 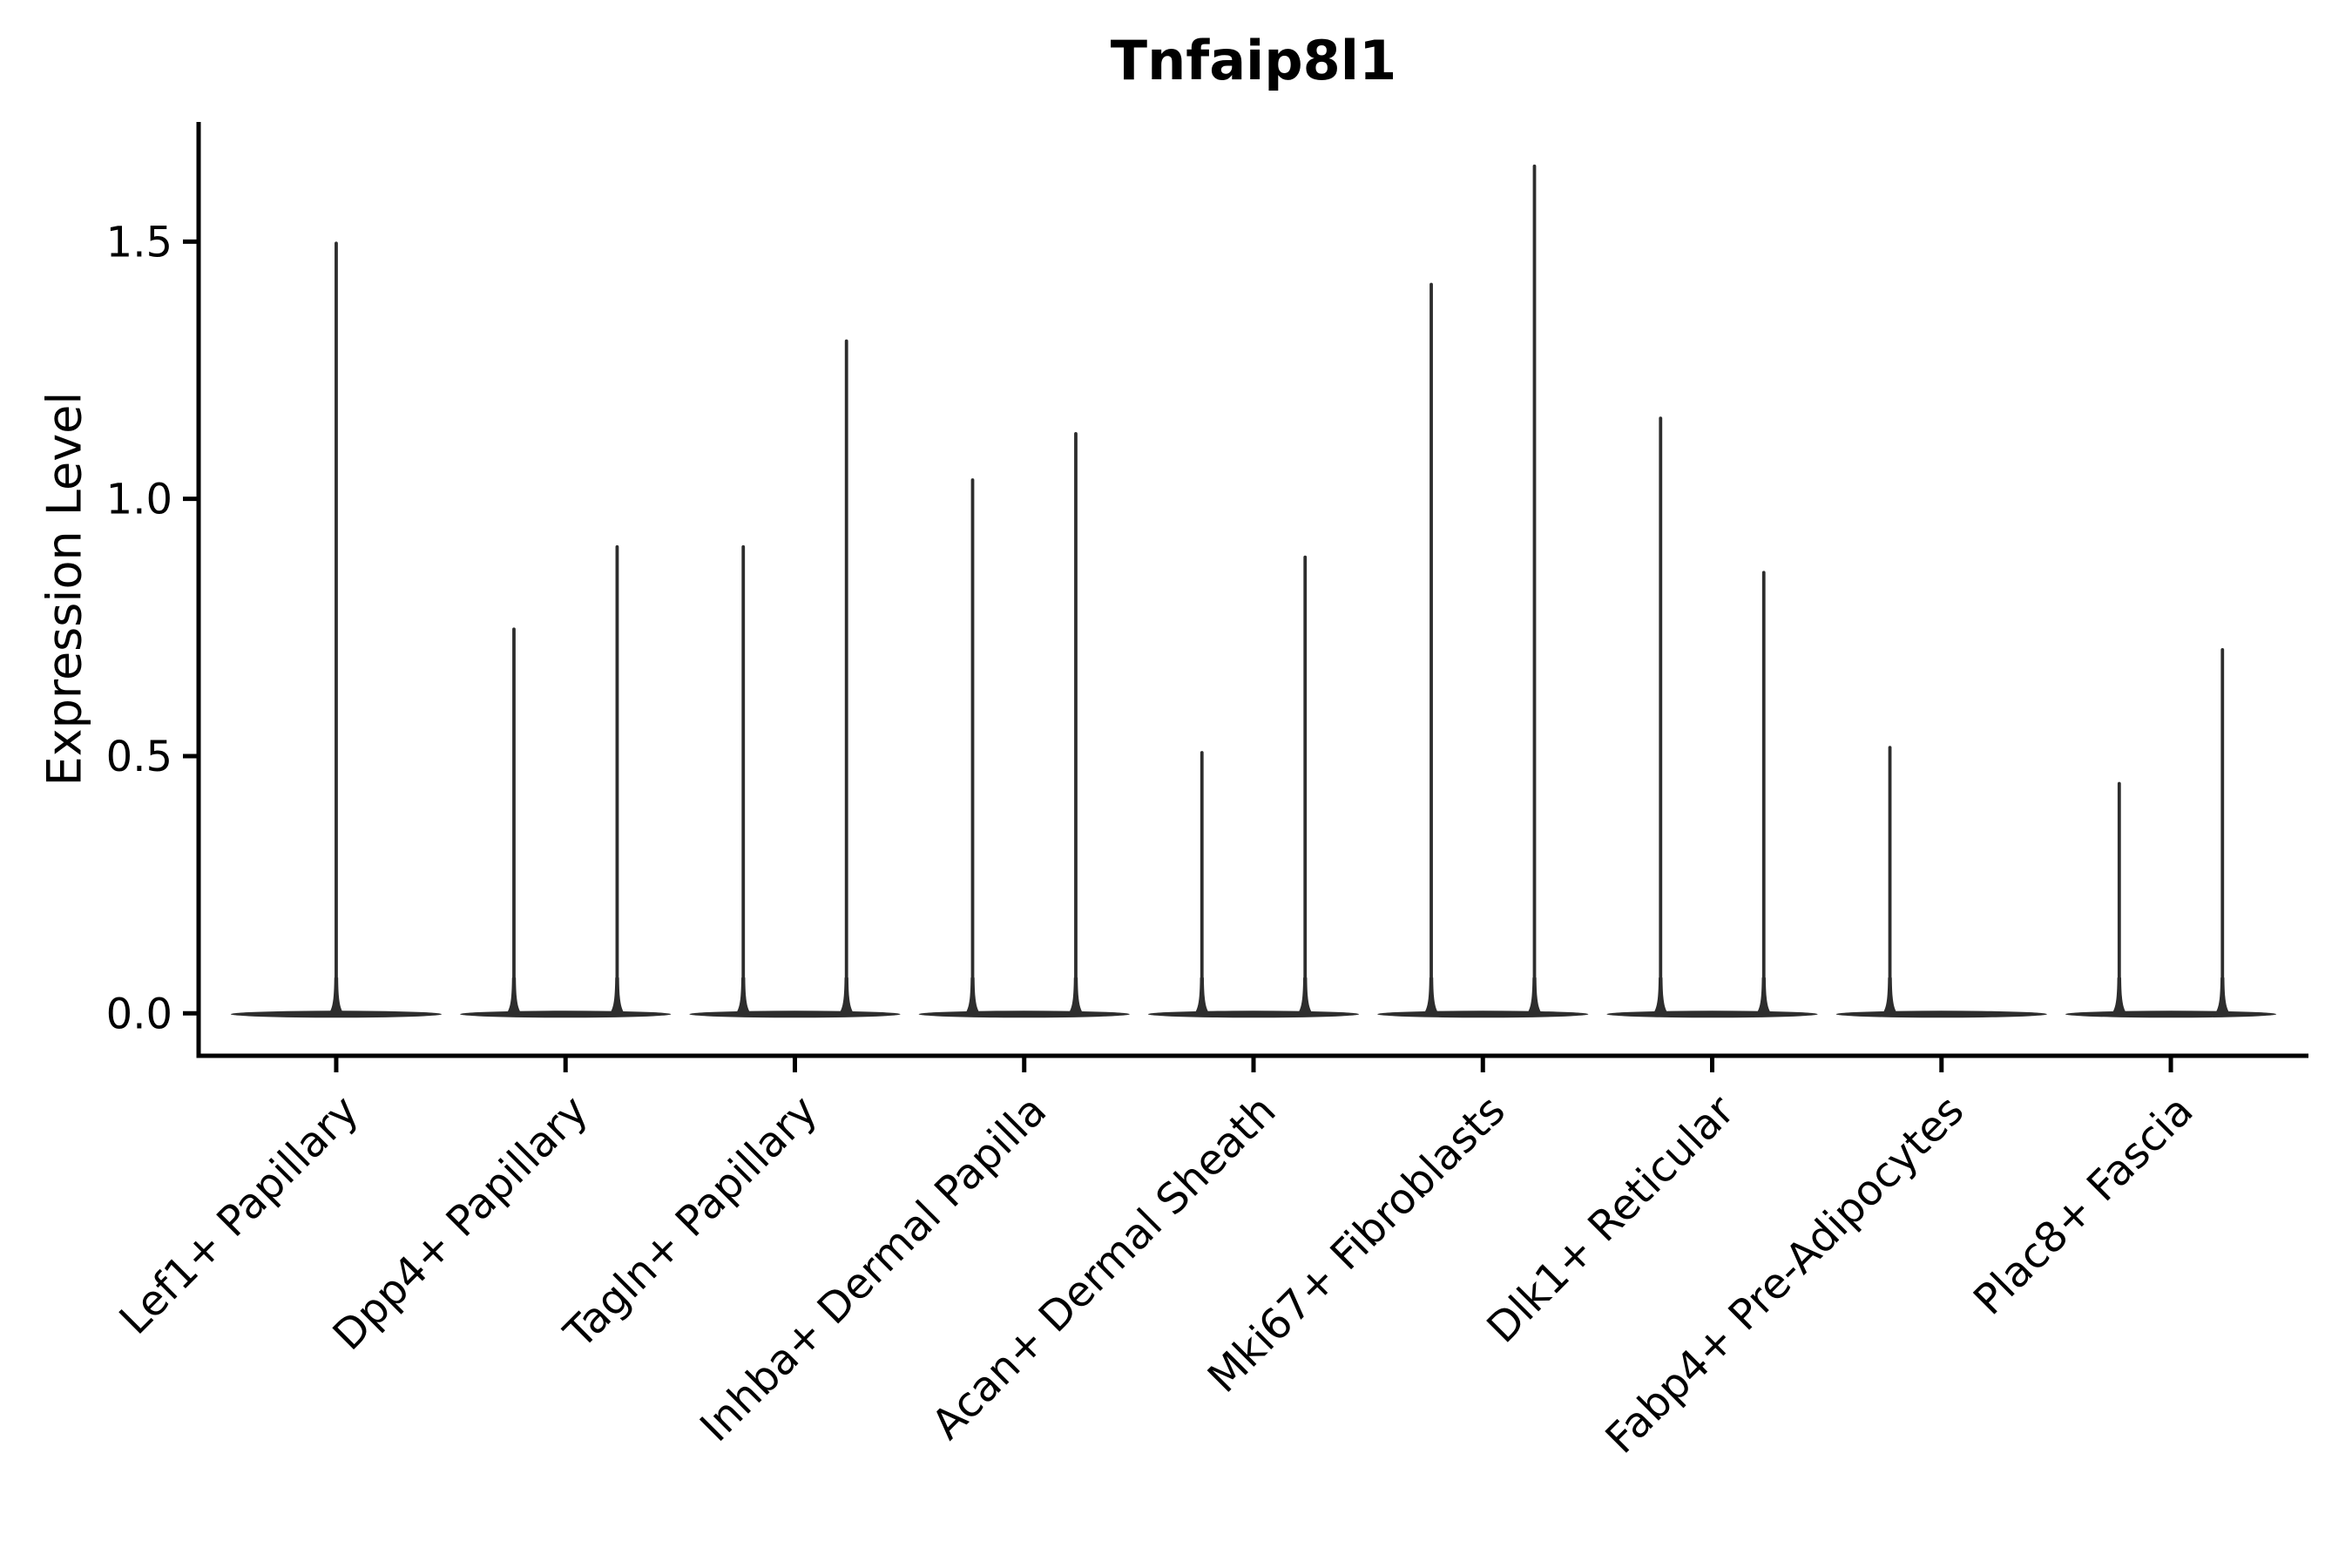 I want to click on x-tick-label: Plac8+ Fascia, so click(x=2083, y=1205).